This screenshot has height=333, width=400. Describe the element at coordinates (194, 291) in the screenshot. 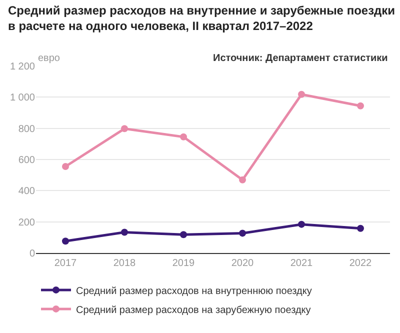

I see `legend-label: Средний размер расходов на внутреннюю поездку` at that location.